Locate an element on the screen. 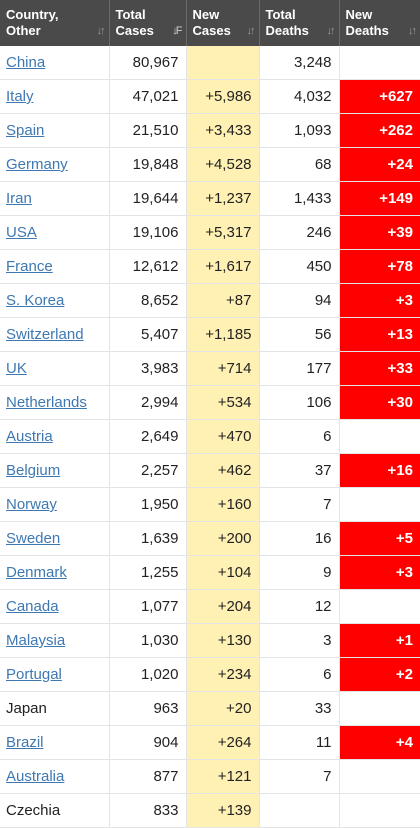 The height and width of the screenshot is (828, 420). cell-country: Spain is located at coordinates (55, 130).